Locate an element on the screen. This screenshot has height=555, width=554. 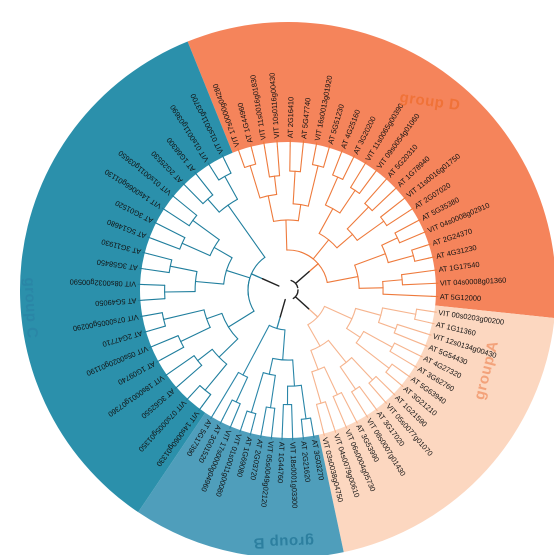
leaf-label: VIT 18s0001g03300 is located at coordinates (293, 475).